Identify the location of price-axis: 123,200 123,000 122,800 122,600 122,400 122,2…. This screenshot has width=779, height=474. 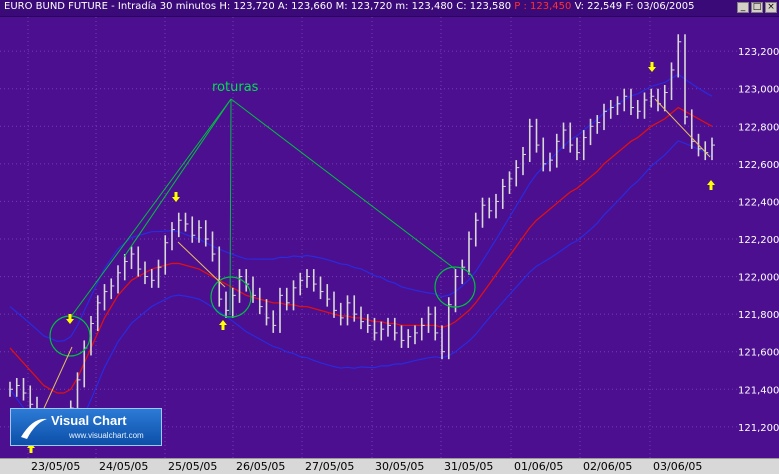
(758, 240).